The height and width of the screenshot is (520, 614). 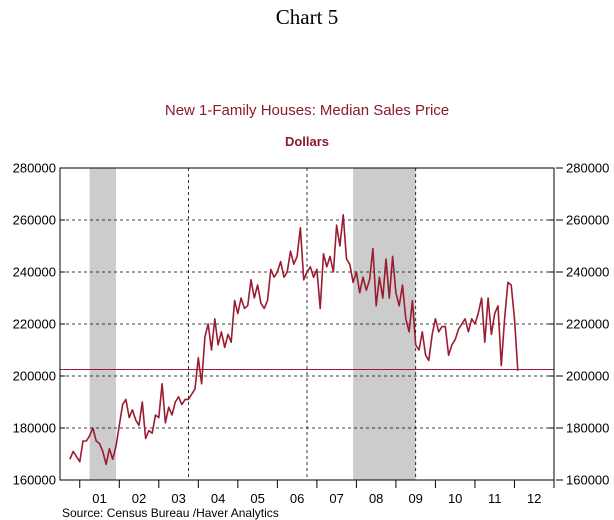 I want to click on x-tick-label: 09, so click(x=415, y=498).